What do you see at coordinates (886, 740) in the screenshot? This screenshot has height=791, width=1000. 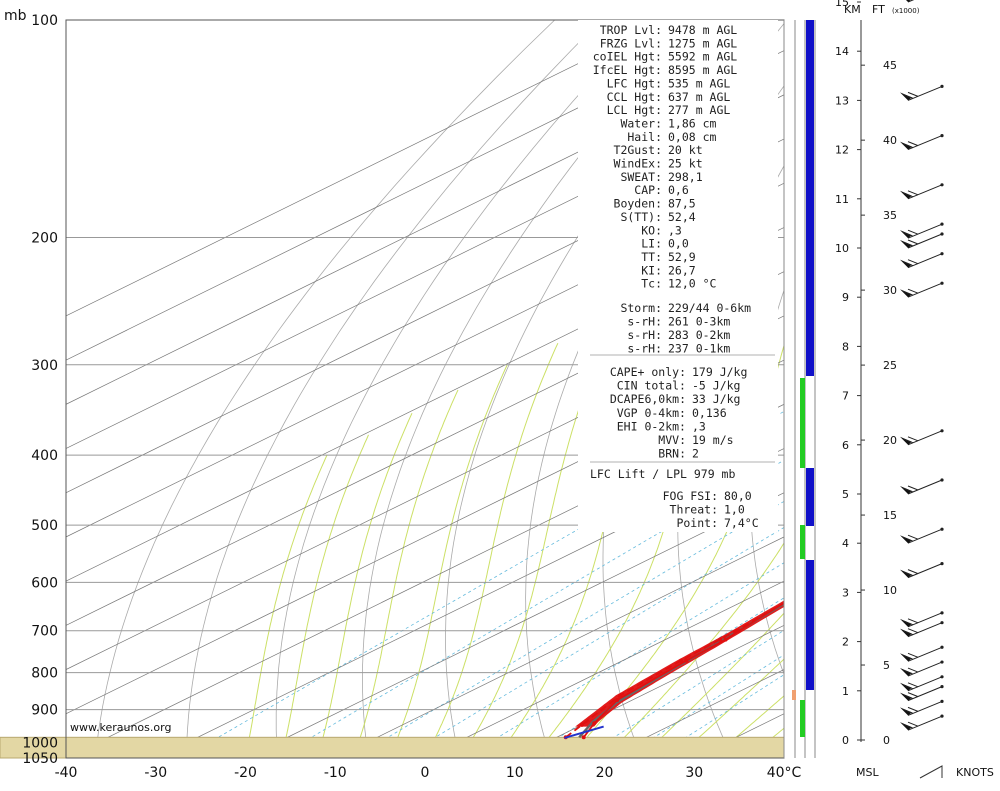 I see `ft-tick-label: 0` at bounding box center [886, 740].